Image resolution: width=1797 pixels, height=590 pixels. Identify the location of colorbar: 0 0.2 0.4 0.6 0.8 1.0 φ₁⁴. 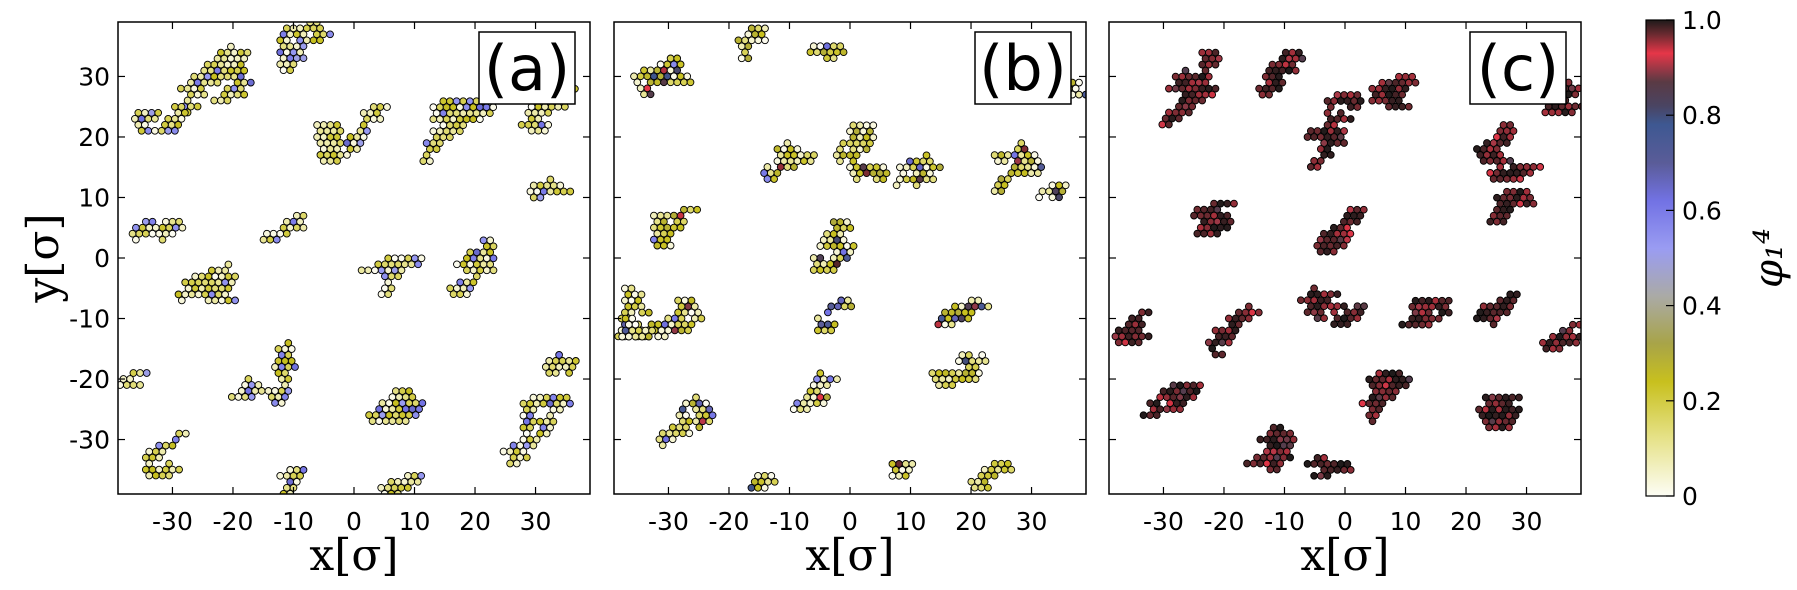
(1718, 258).